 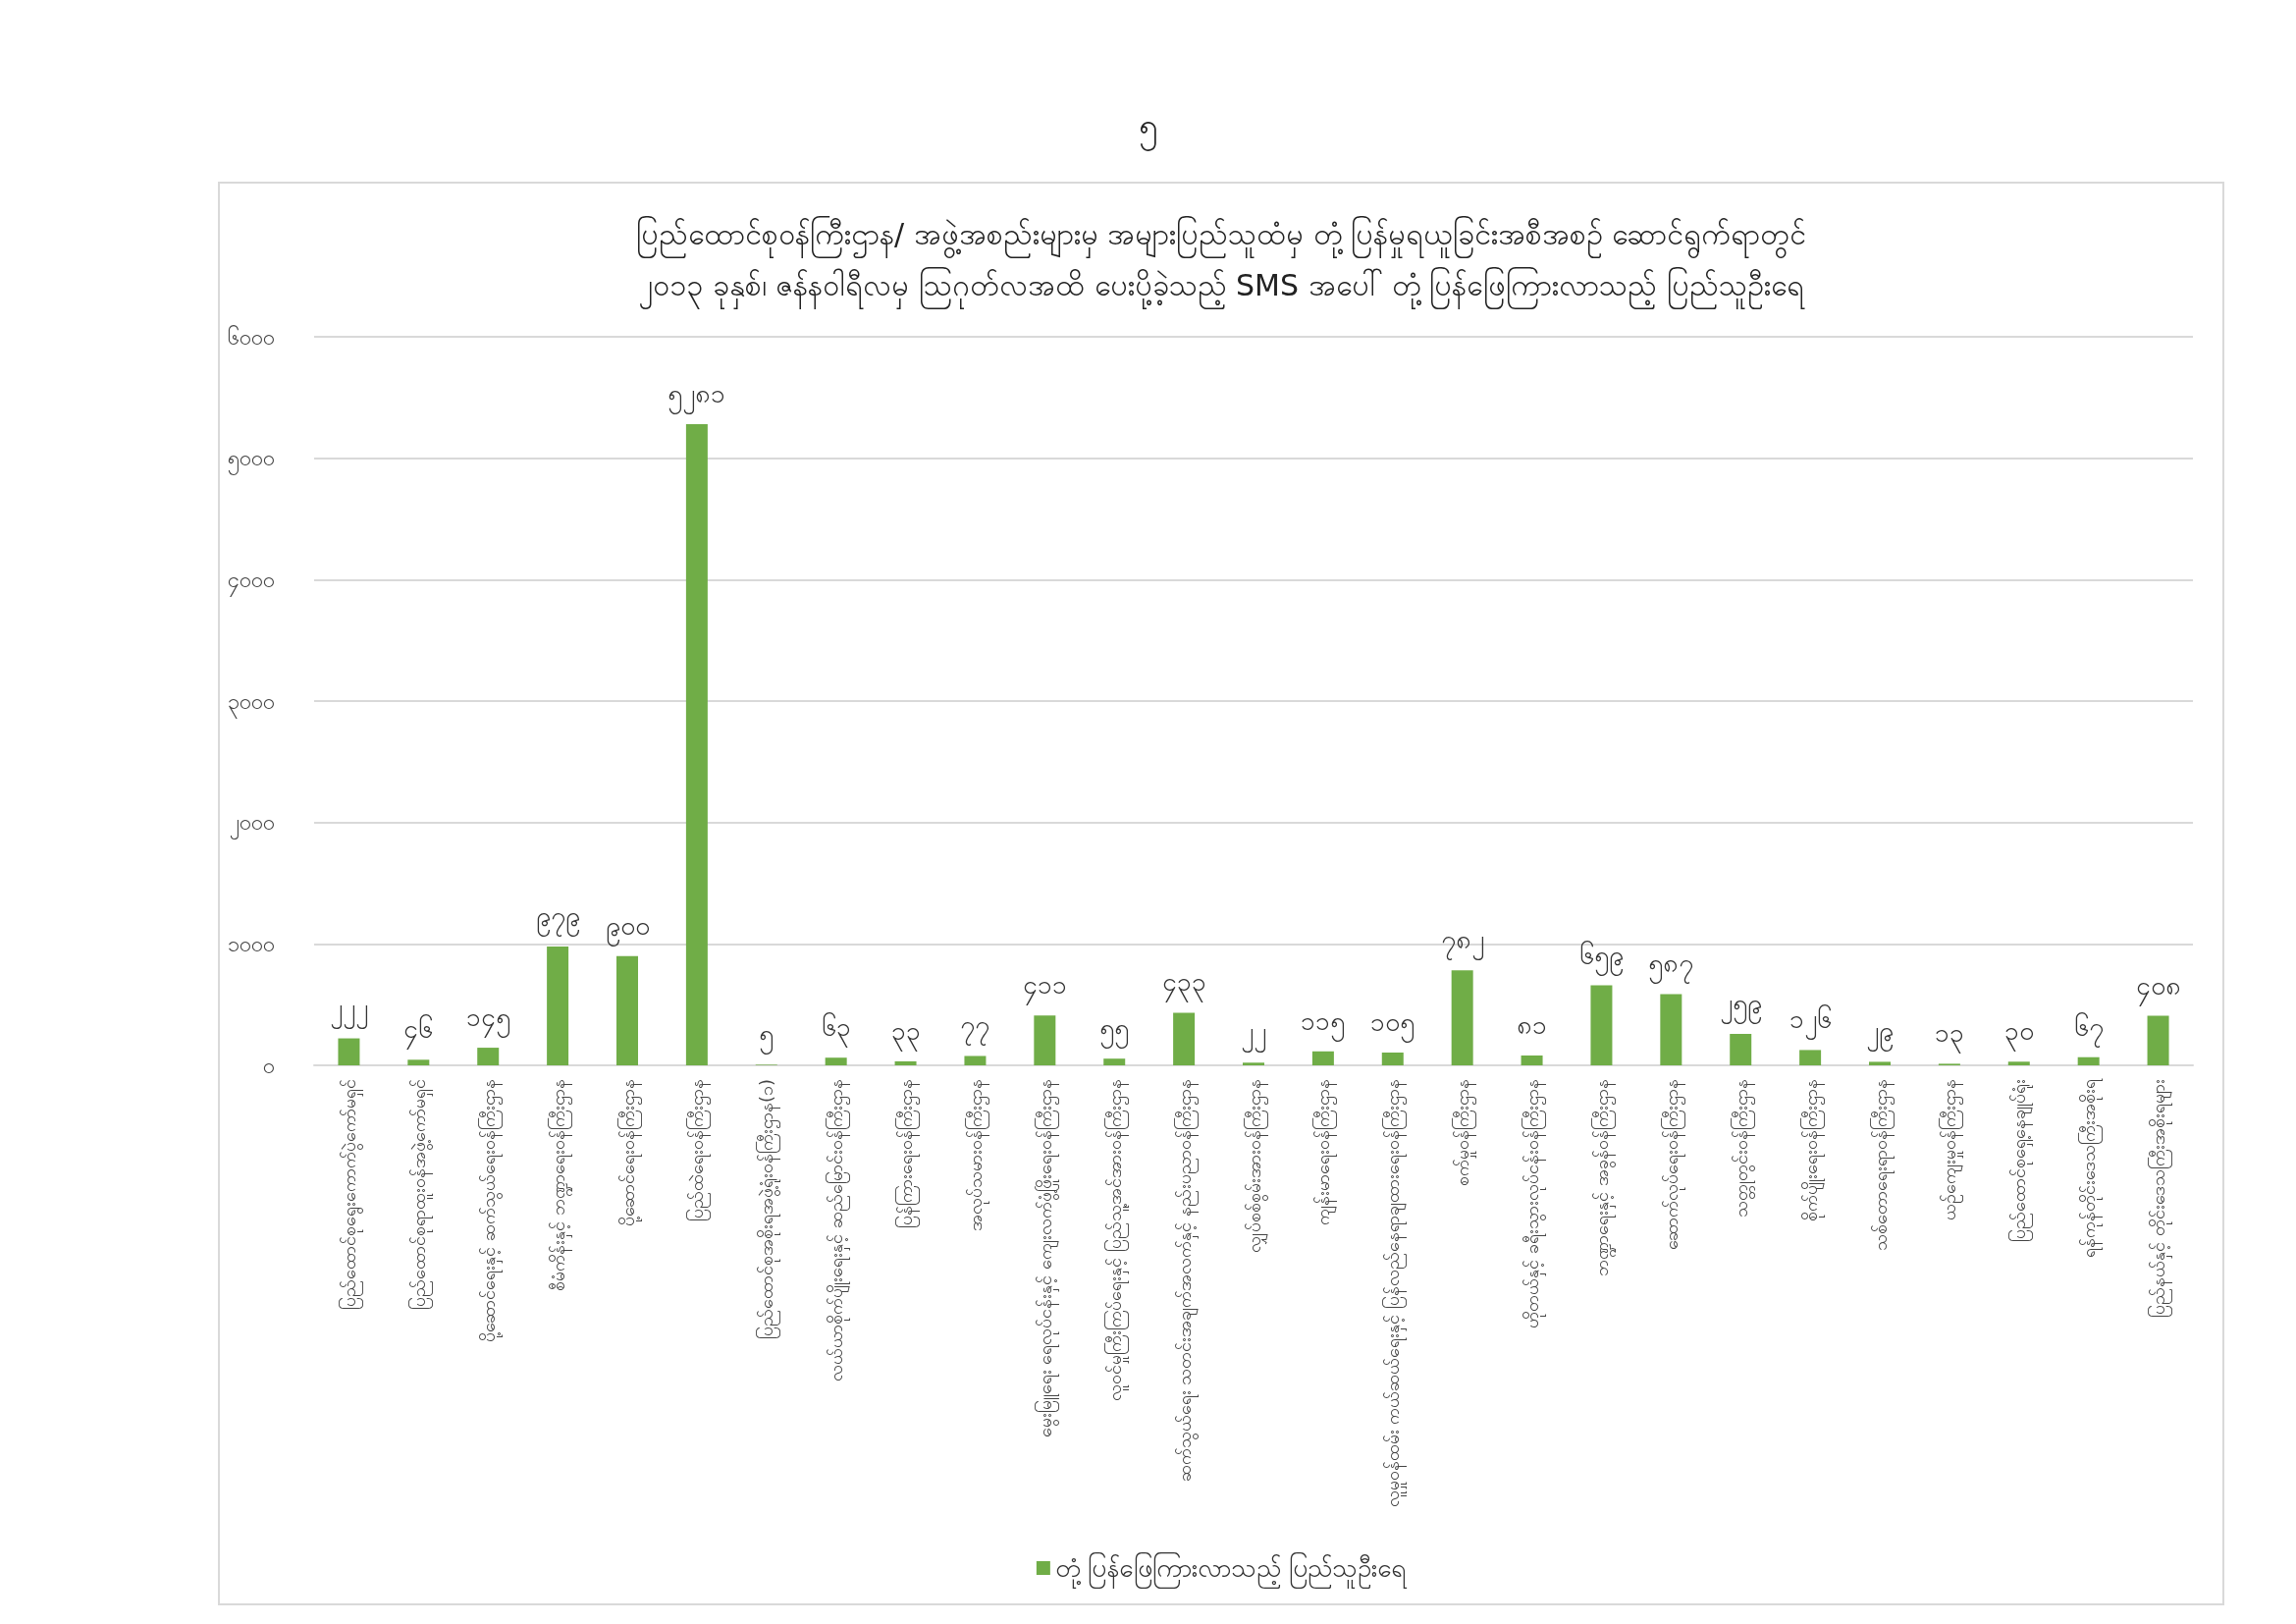 What do you see at coordinates (251, 461) in the screenshot?
I see `y-tick-label: ၅၀၀၀` at bounding box center [251, 461].